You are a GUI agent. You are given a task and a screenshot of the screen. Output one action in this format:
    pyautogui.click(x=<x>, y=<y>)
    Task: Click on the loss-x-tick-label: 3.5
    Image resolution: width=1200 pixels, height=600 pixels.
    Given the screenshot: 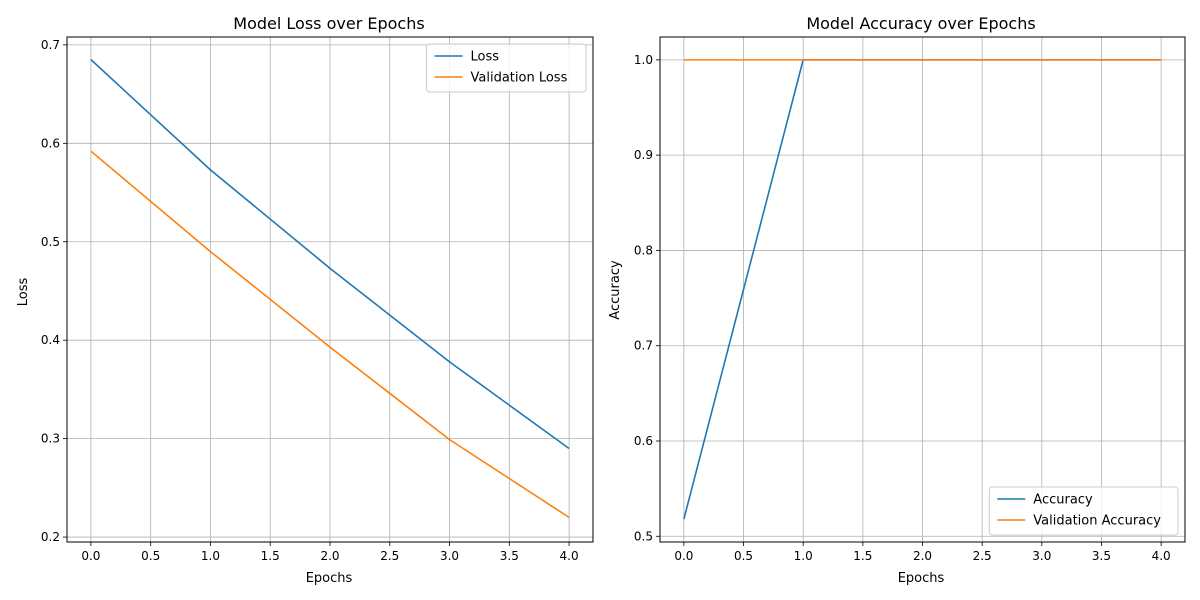 What is the action you would take?
    pyautogui.click(x=509, y=556)
    